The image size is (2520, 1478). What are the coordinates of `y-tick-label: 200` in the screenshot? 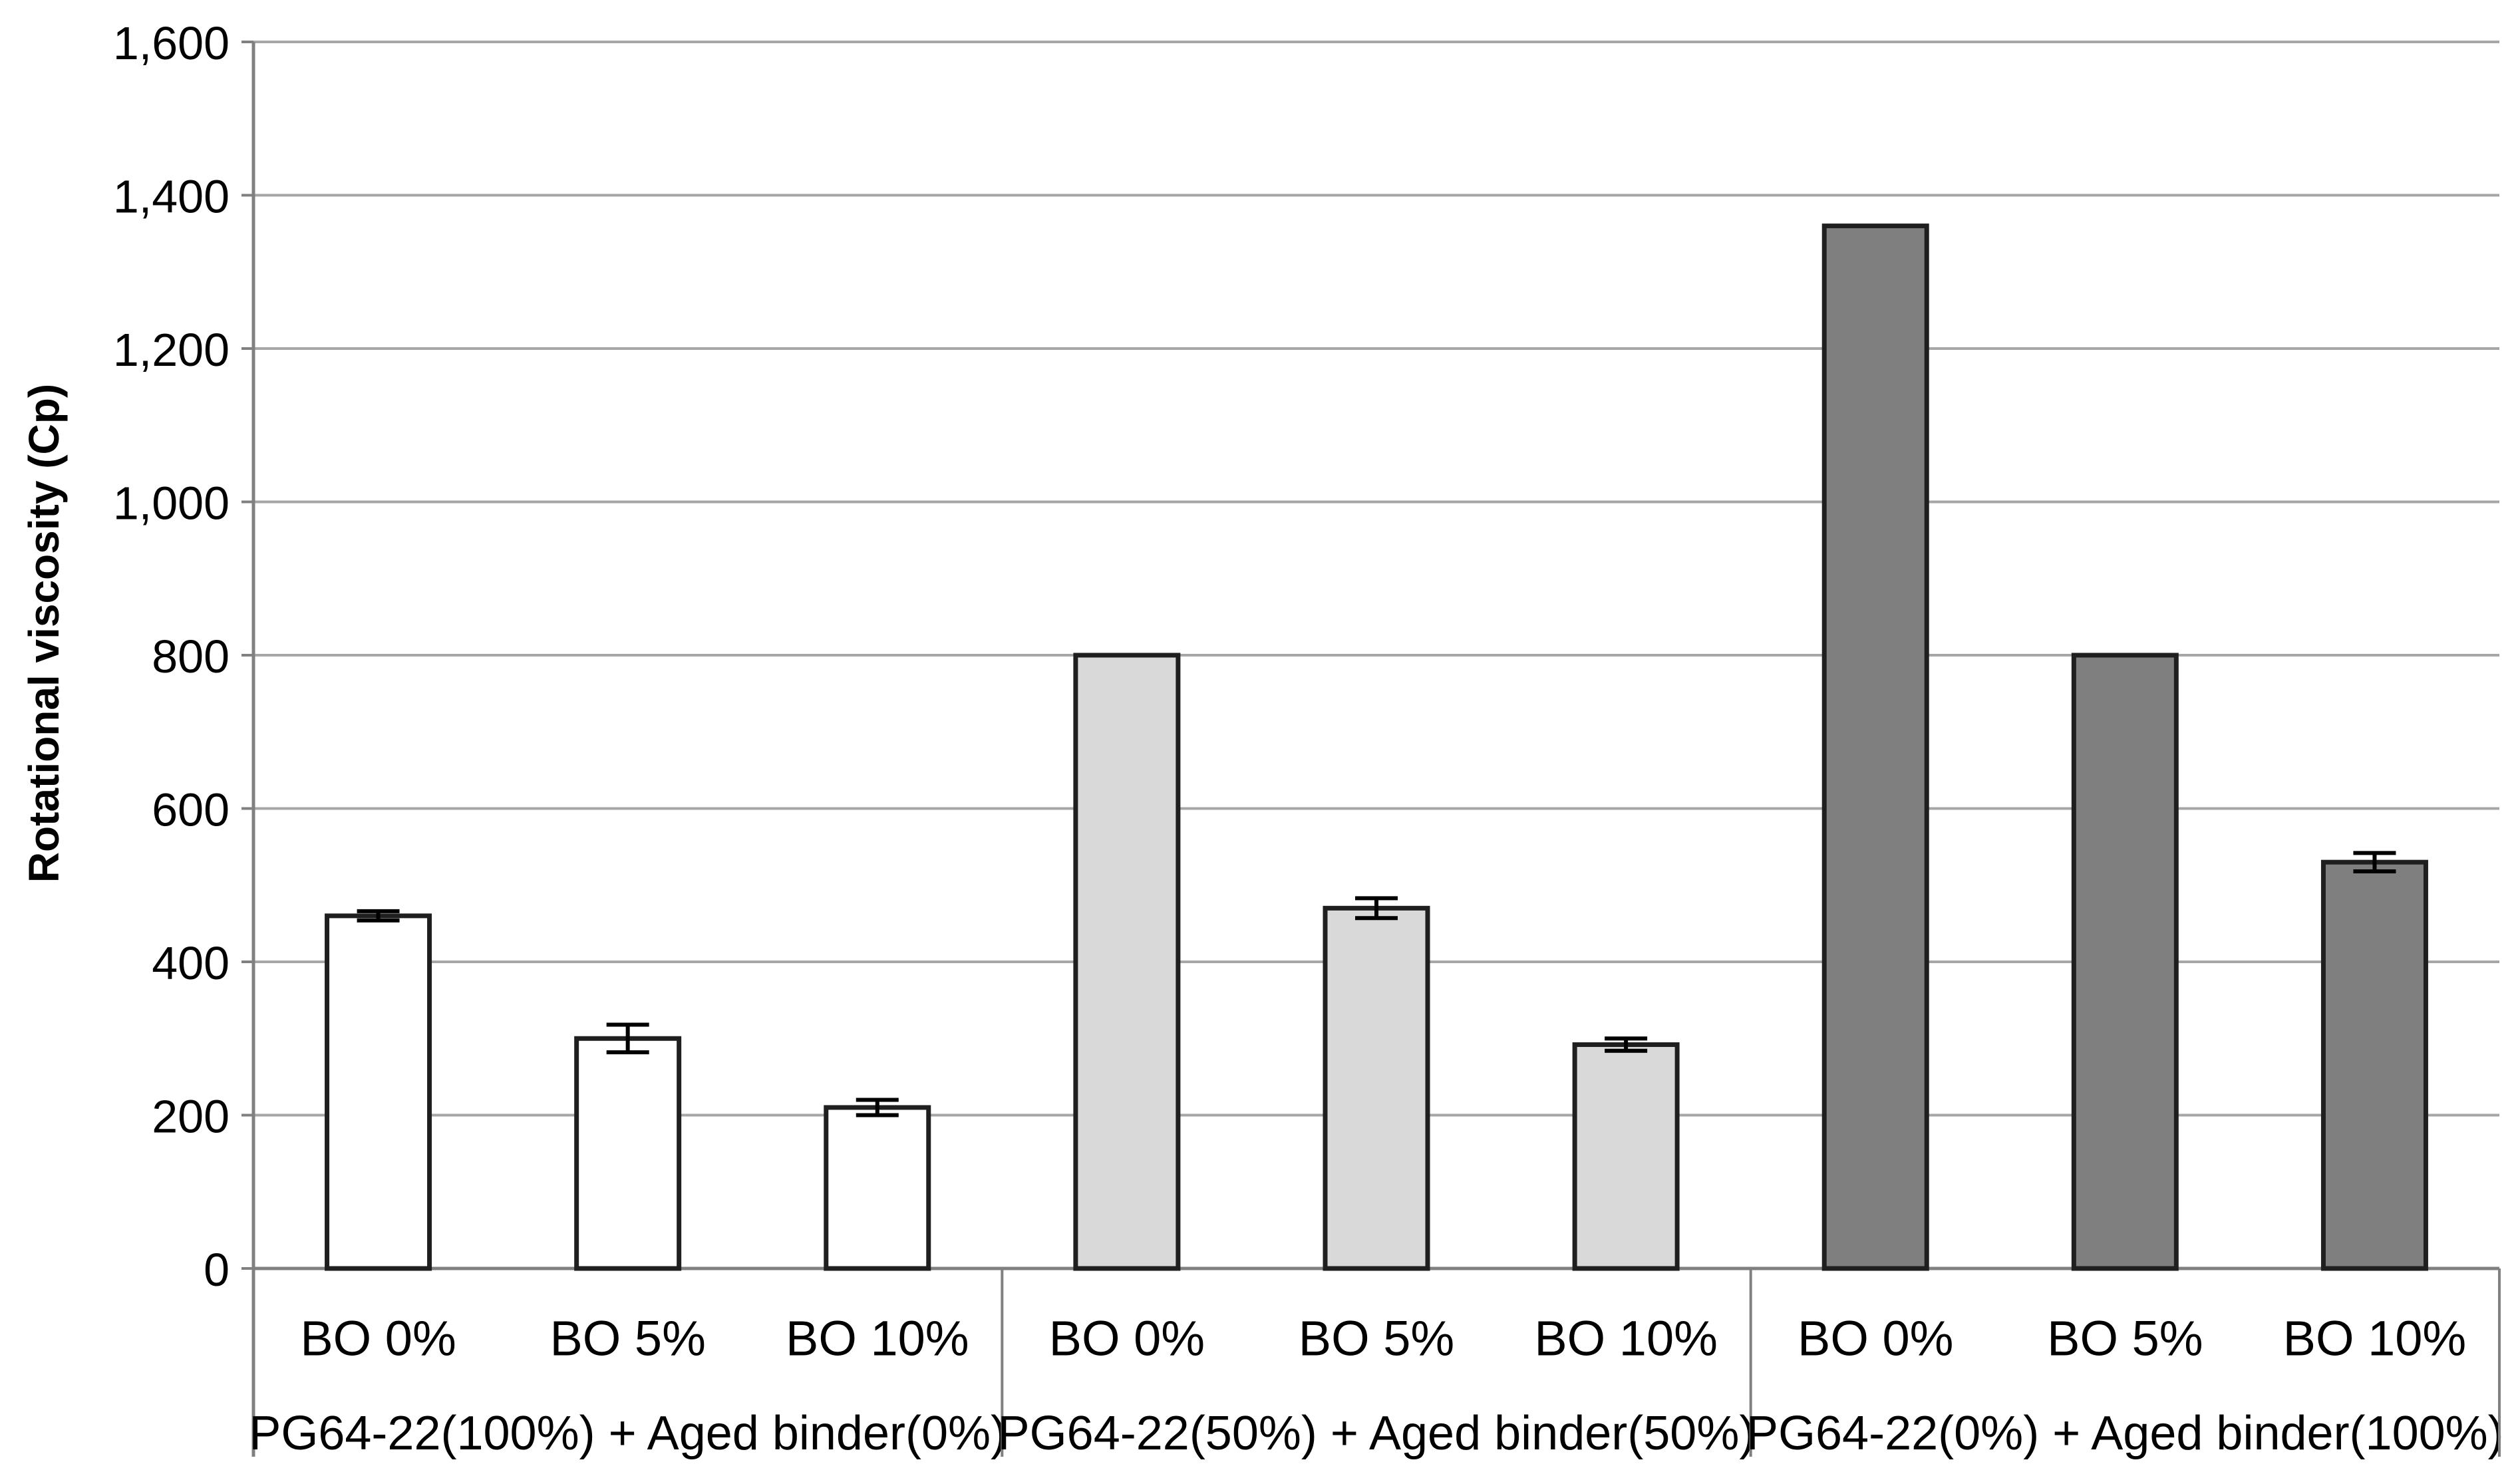 It's located at (191, 1117).